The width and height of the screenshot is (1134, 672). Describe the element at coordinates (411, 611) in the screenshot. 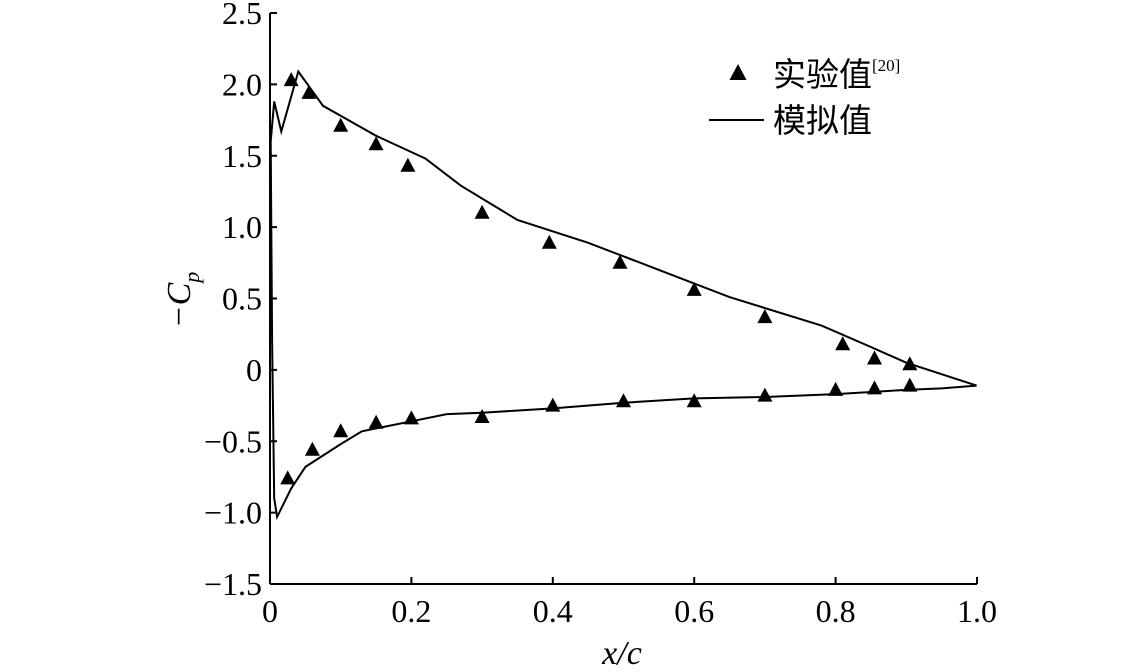

I see `x-tick-label: 0.2` at that location.